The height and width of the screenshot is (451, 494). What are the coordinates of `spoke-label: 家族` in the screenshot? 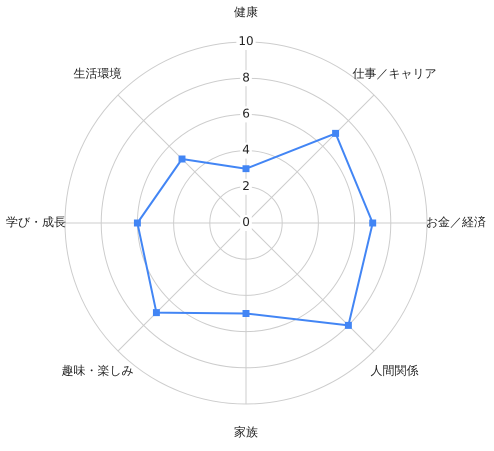 It's located at (246, 432).